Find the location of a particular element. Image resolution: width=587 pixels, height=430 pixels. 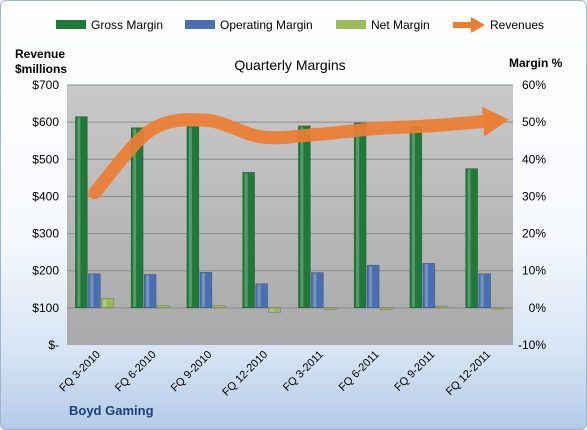

left-tick-label: $600 is located at coordinates (45, 122).